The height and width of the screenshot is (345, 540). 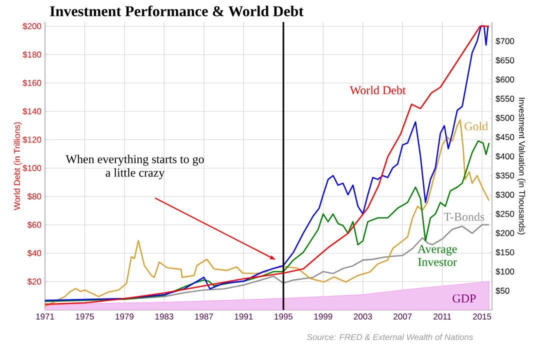 I want to click on y2-tick-label: $150, so click(x=505, y=252).